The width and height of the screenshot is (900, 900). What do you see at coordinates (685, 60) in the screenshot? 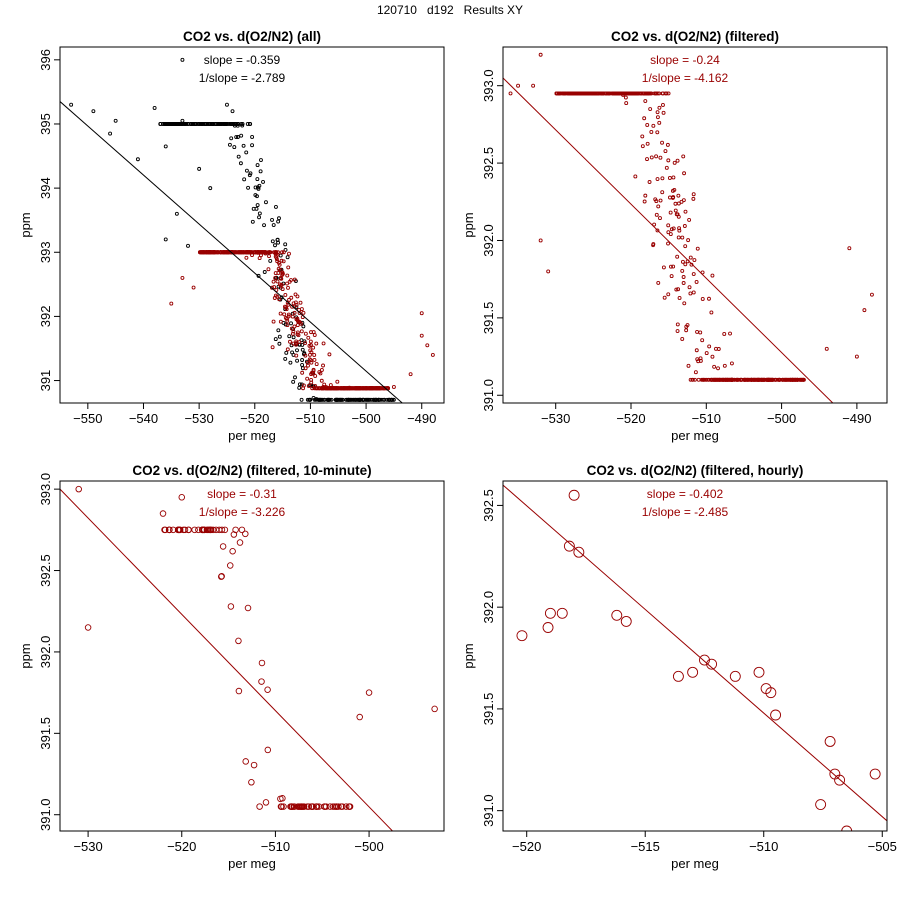
I see `slope-annotation: slope = -0.24` at bounding box center [685, 60].